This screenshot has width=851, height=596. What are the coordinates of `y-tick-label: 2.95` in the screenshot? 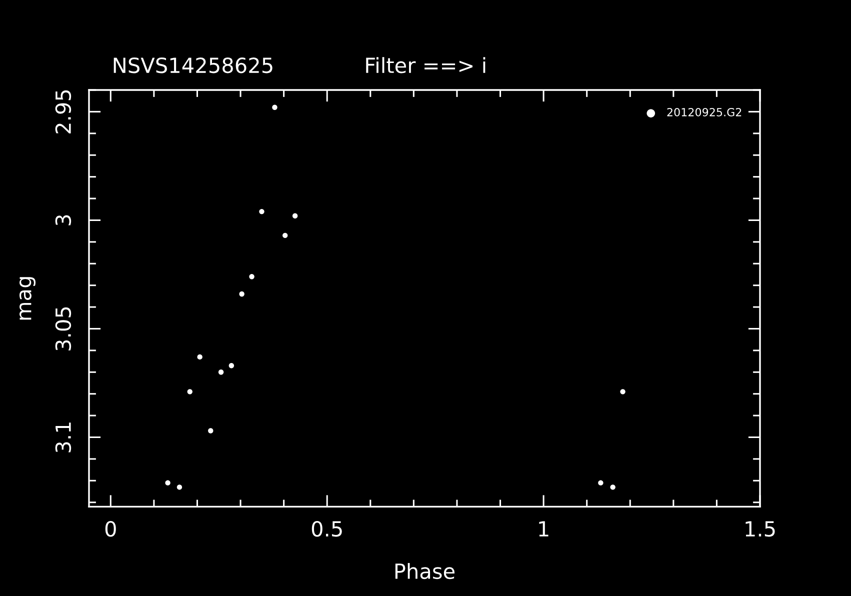 It's located at (63, 112).